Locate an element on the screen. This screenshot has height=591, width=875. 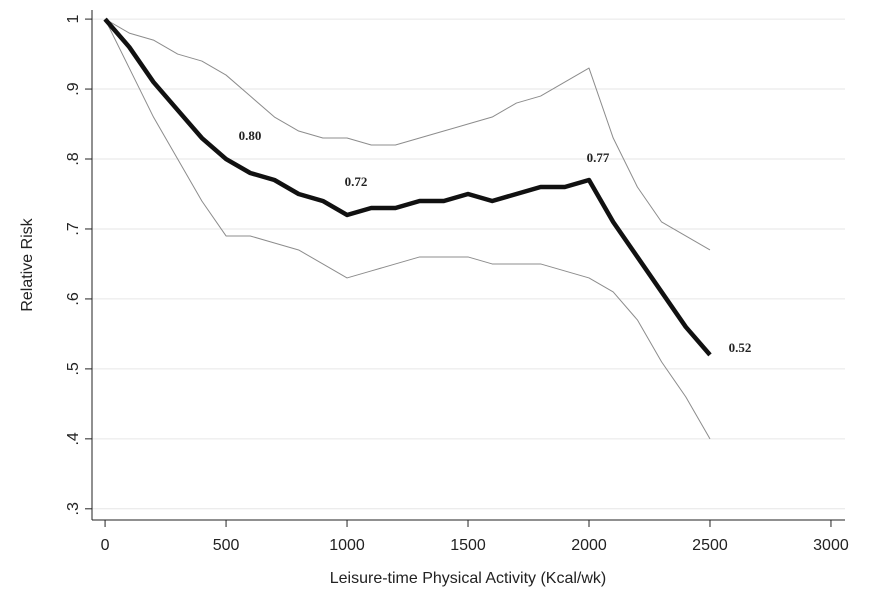
annotation: 0.52 is located at coordinates (740, 347).